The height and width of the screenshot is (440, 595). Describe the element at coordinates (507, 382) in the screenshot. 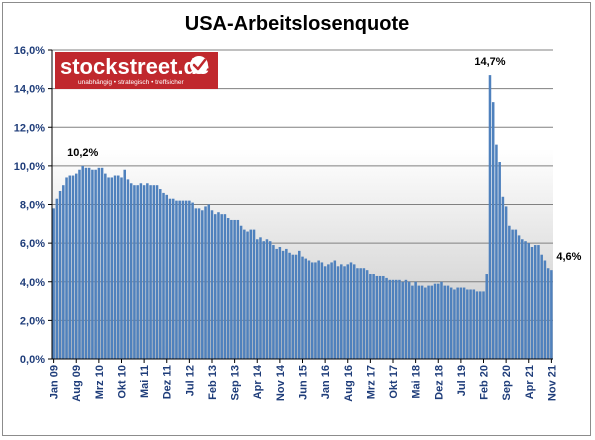

I see `x-tick-label: Sep 20` at that location.